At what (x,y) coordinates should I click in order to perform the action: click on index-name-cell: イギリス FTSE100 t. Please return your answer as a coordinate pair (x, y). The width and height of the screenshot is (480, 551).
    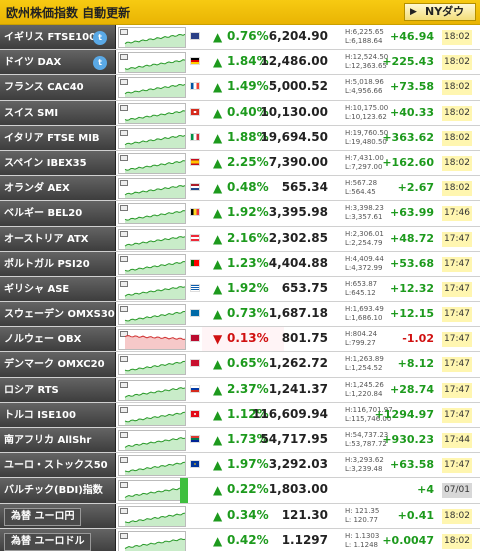
    Looking at the image, I should click on (58, 37).